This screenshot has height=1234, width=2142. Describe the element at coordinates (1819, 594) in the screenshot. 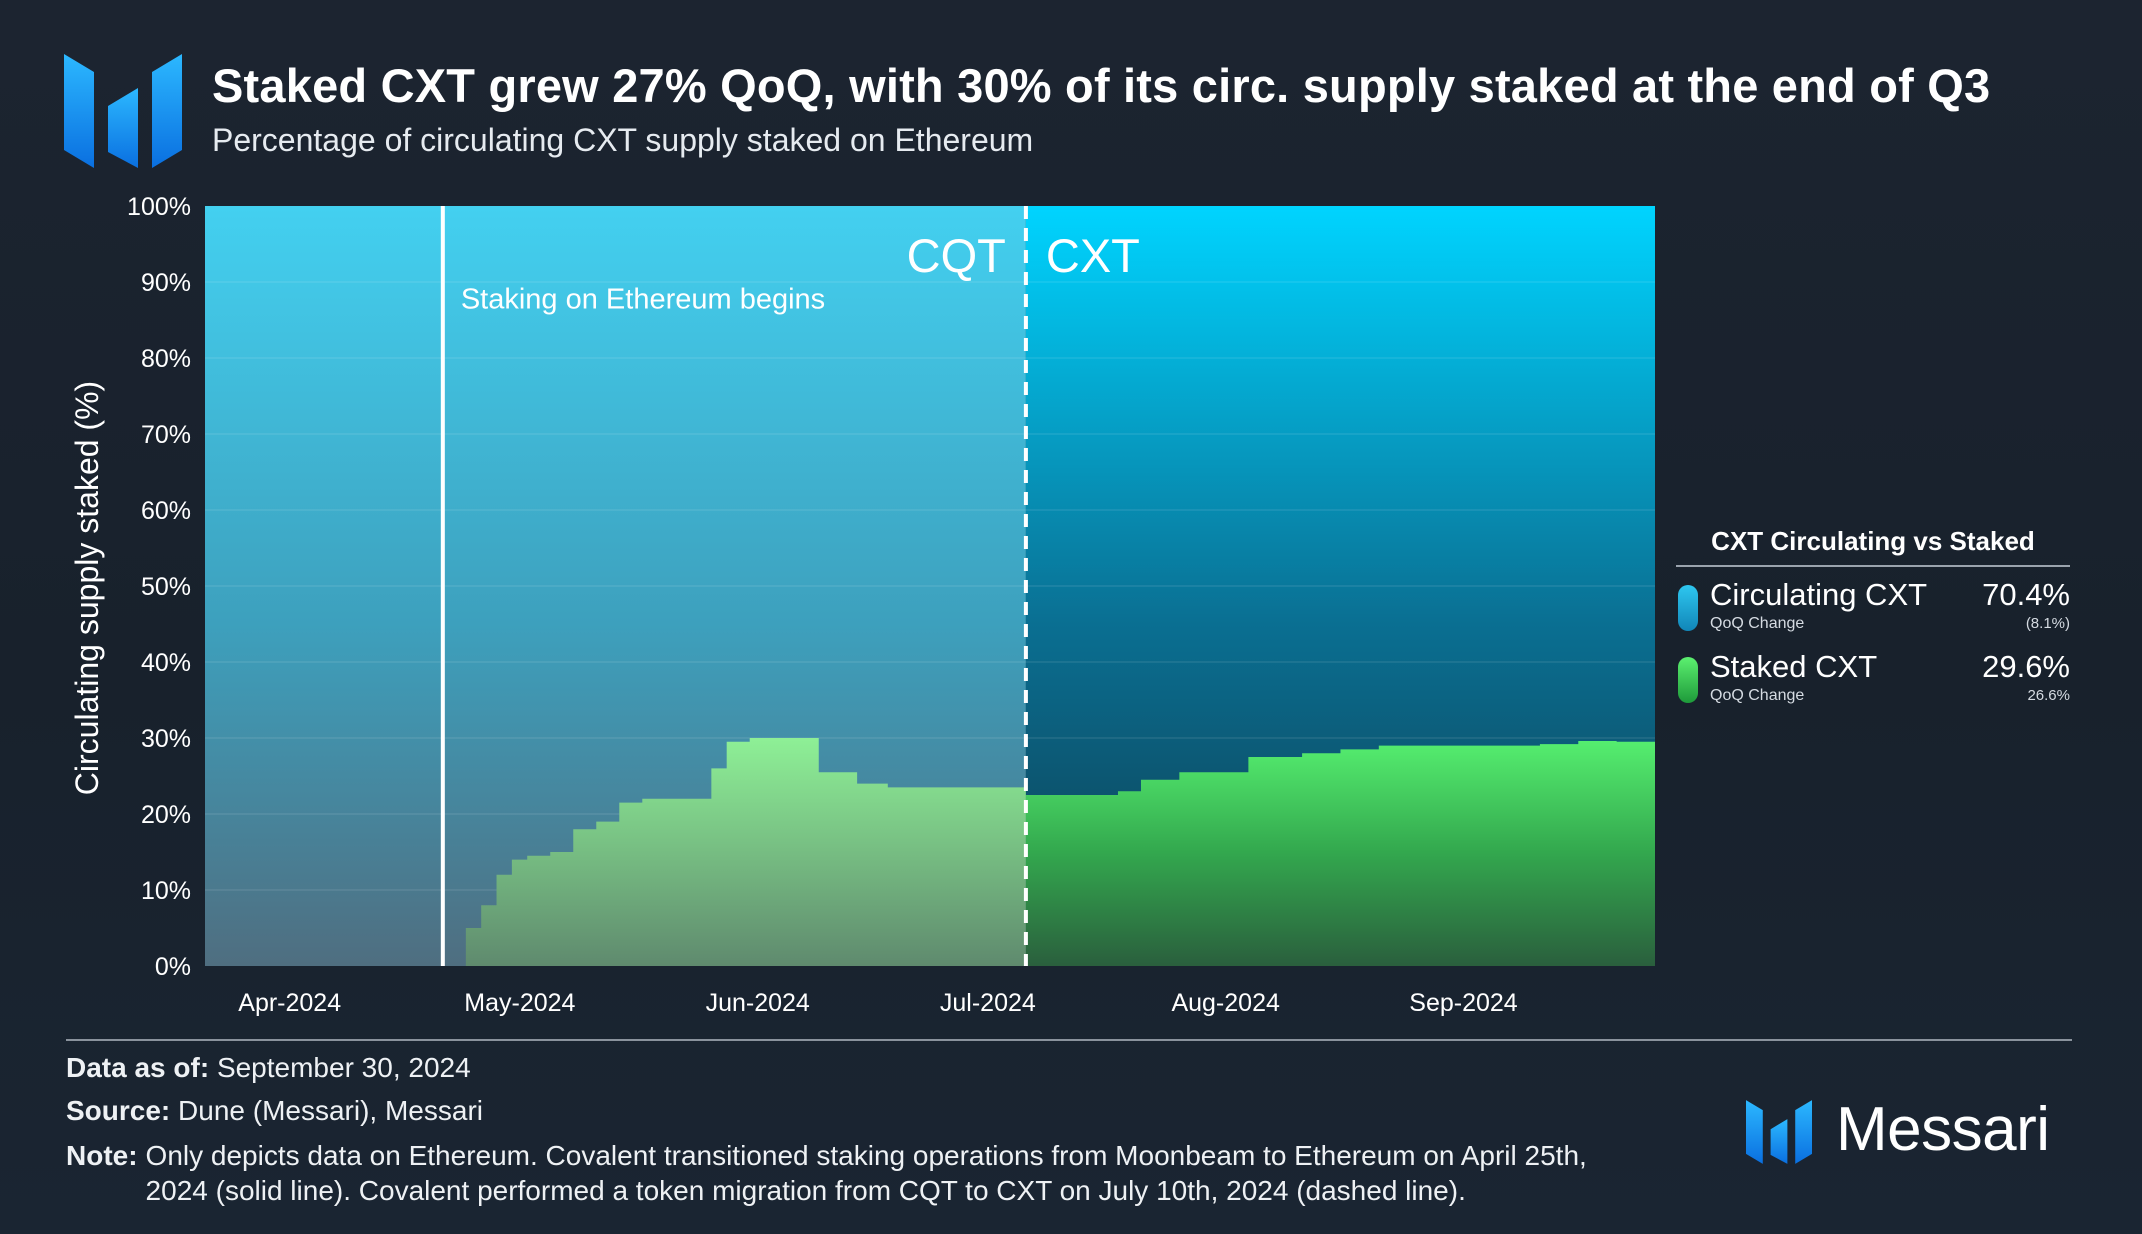

I see `legend-item-label: Circulating CXT` at that location.